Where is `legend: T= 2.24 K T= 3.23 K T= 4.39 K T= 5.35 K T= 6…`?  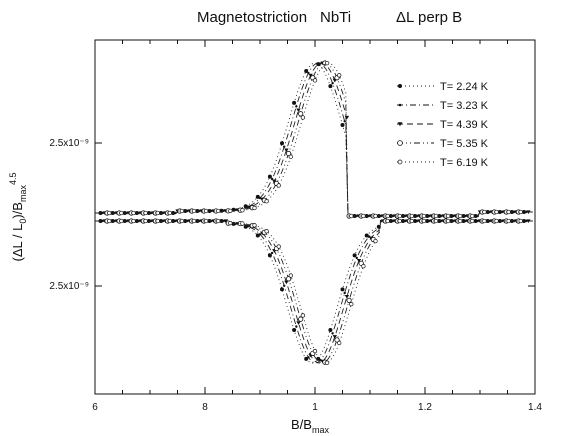
legend: T= 2.24 K T= 3.23 K T= 4.39 K T= 5.35 K T= 6… is located at coordinates (443, 125).